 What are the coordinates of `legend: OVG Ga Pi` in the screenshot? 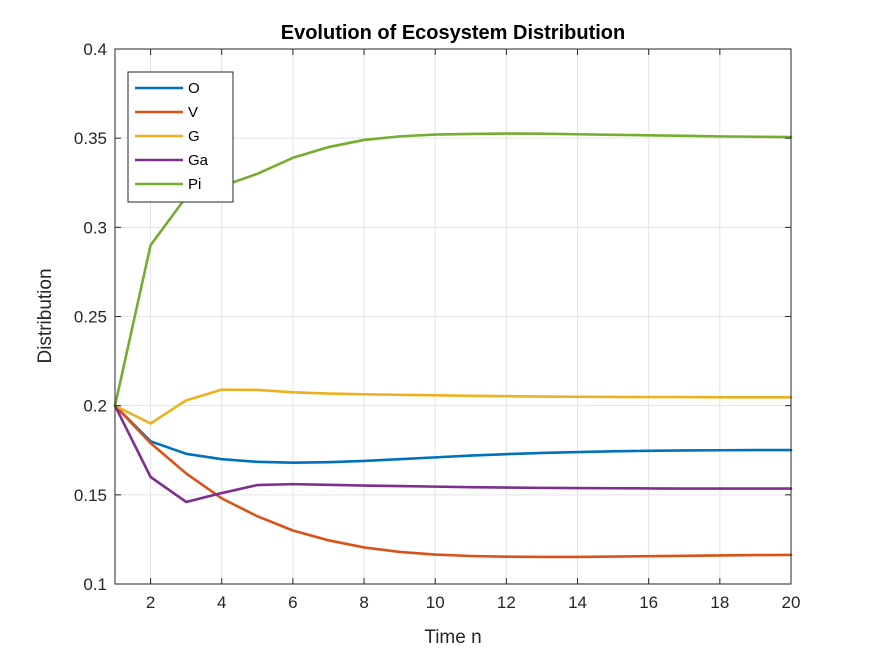 It's located at (180, 137).